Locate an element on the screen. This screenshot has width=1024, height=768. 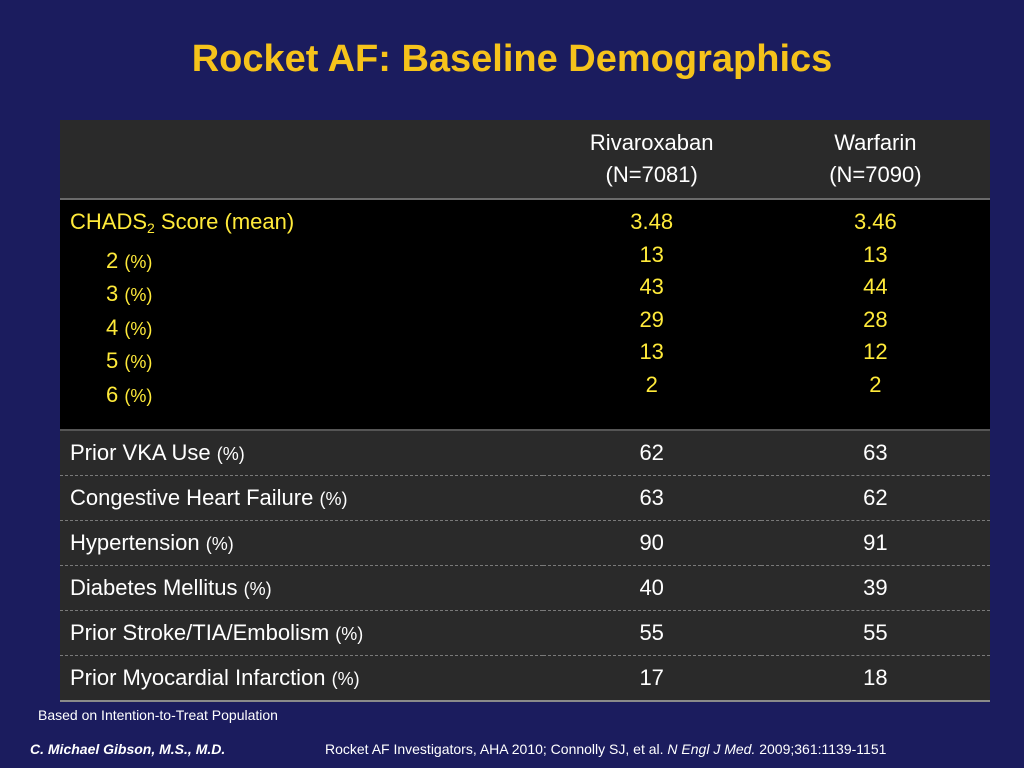
chads-3-b: 44 is located at coordinates (875, 287).